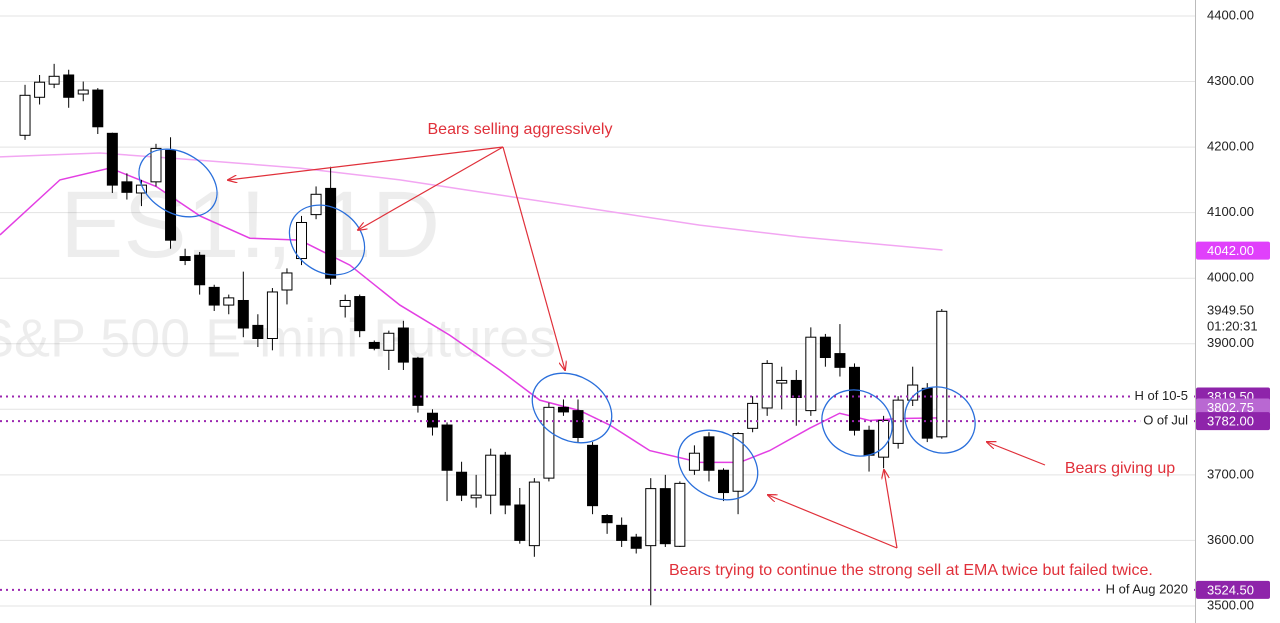 The image size is (1280, 623). Describe the element at coordinates (250, 225) in the screenshot. I see `watermark: ES1!, 1D` at that location.